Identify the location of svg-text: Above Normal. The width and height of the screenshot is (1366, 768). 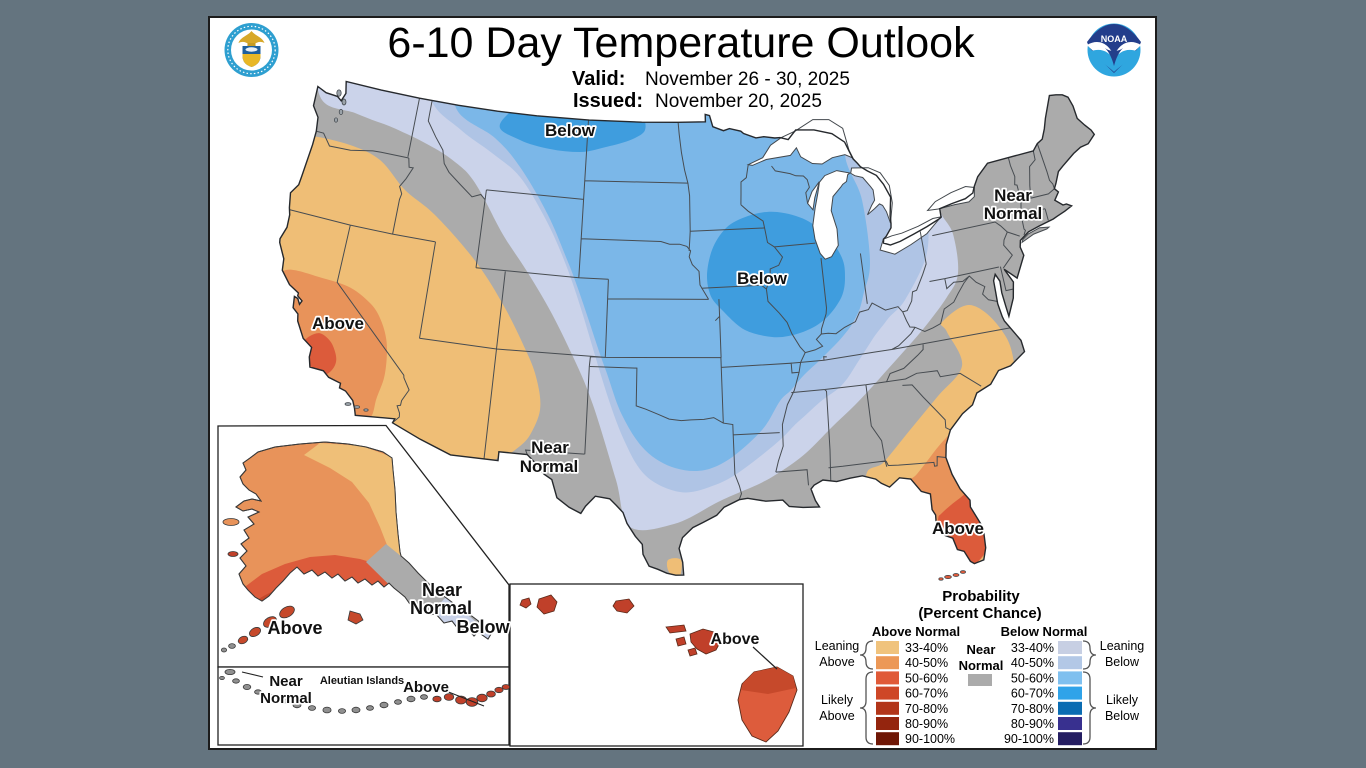
(916, 631).